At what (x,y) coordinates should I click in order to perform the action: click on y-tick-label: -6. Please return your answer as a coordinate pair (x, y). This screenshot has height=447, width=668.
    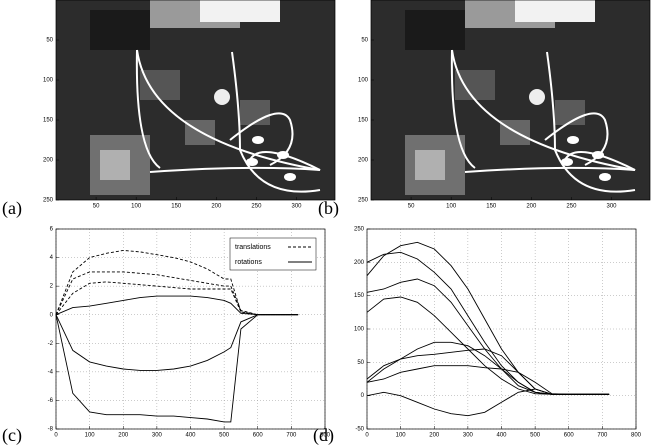
    Looking at the image, I should click on (51, 401).